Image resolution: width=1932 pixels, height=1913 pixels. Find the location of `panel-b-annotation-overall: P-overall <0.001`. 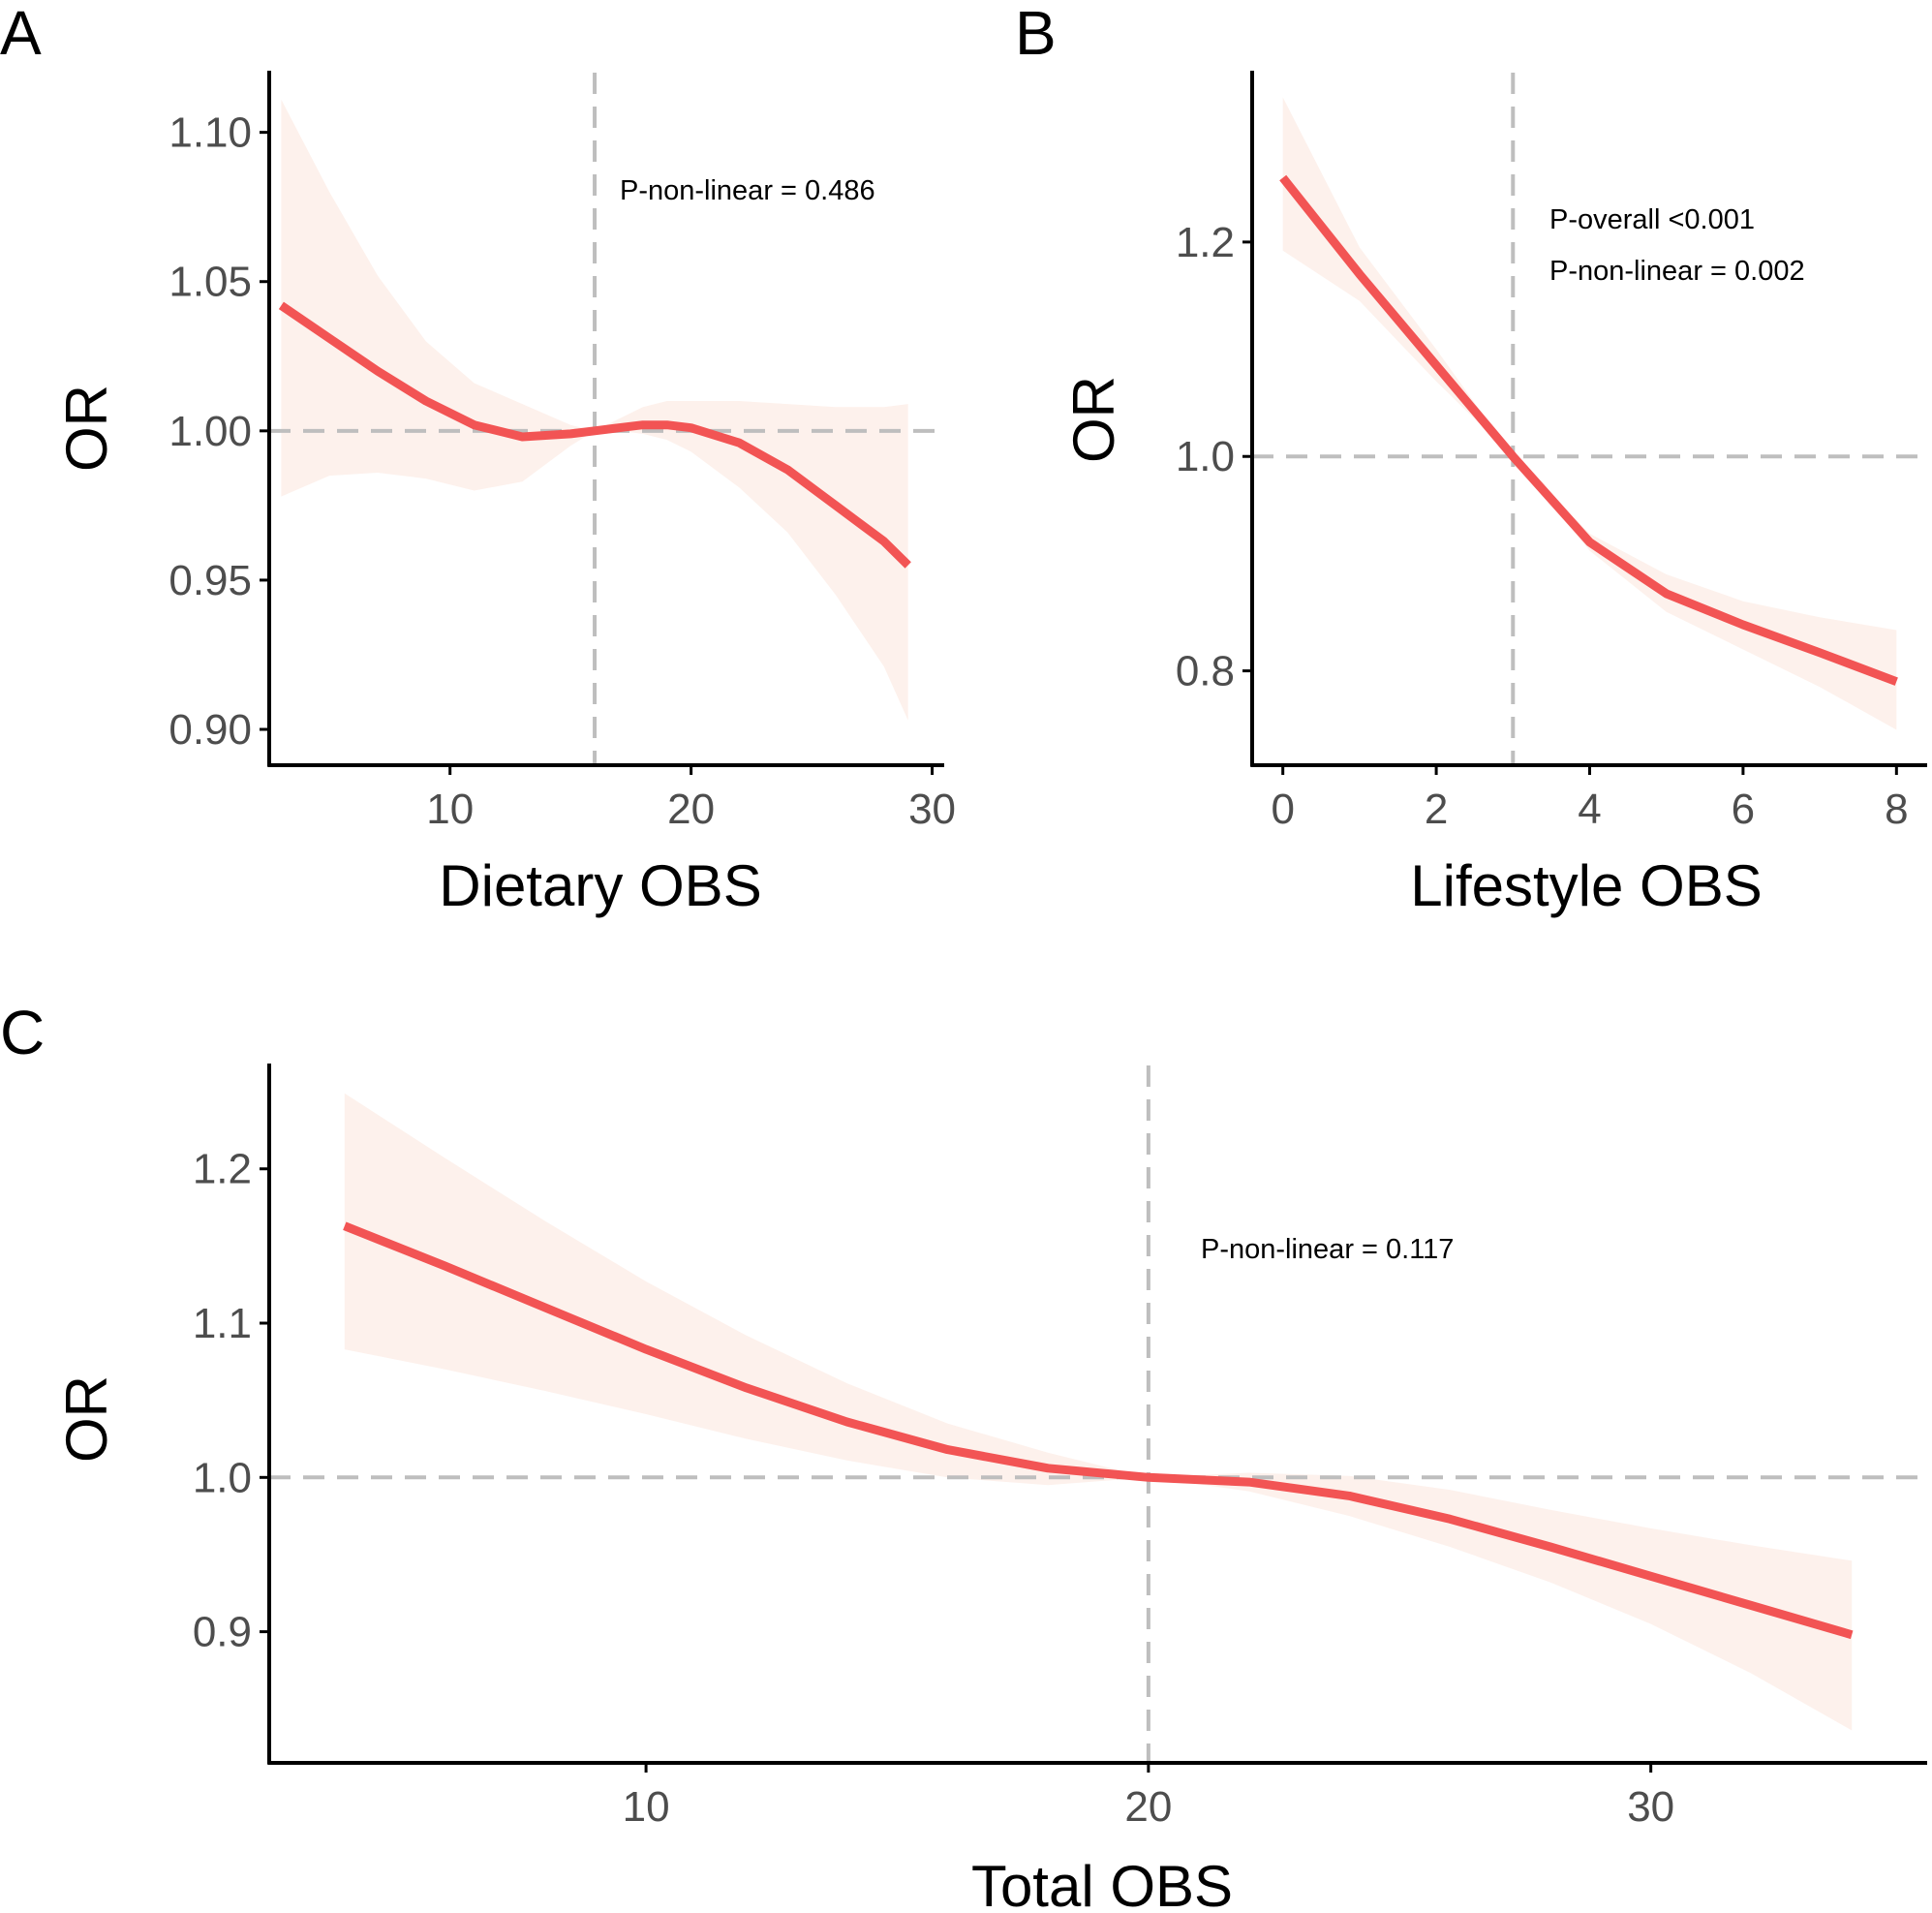

panel-b-annotation-overall: P-overall <0.001 is located at coordinates (1652, 219).